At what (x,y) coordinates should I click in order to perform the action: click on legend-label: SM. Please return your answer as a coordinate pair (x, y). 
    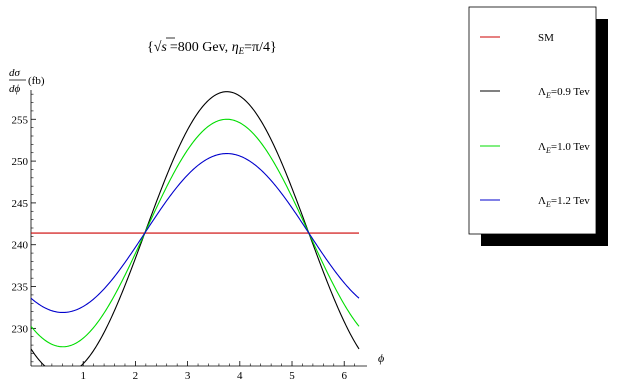
    Looking at the image, I should click on (546, 38).